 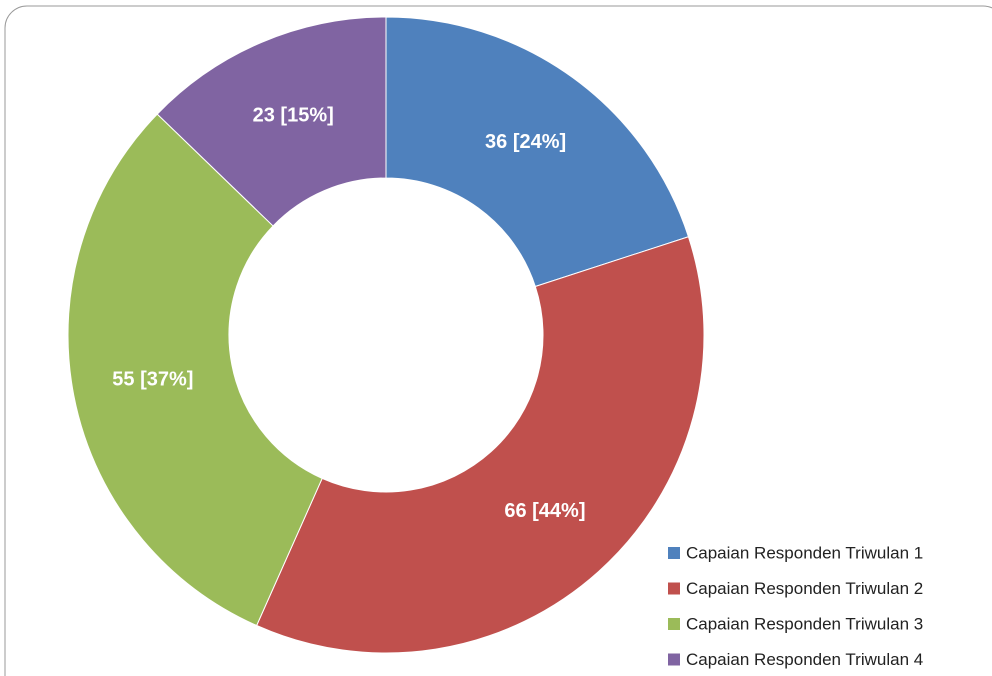 I want to click on data-label: 66 [44%], so click(x=544, y=511).